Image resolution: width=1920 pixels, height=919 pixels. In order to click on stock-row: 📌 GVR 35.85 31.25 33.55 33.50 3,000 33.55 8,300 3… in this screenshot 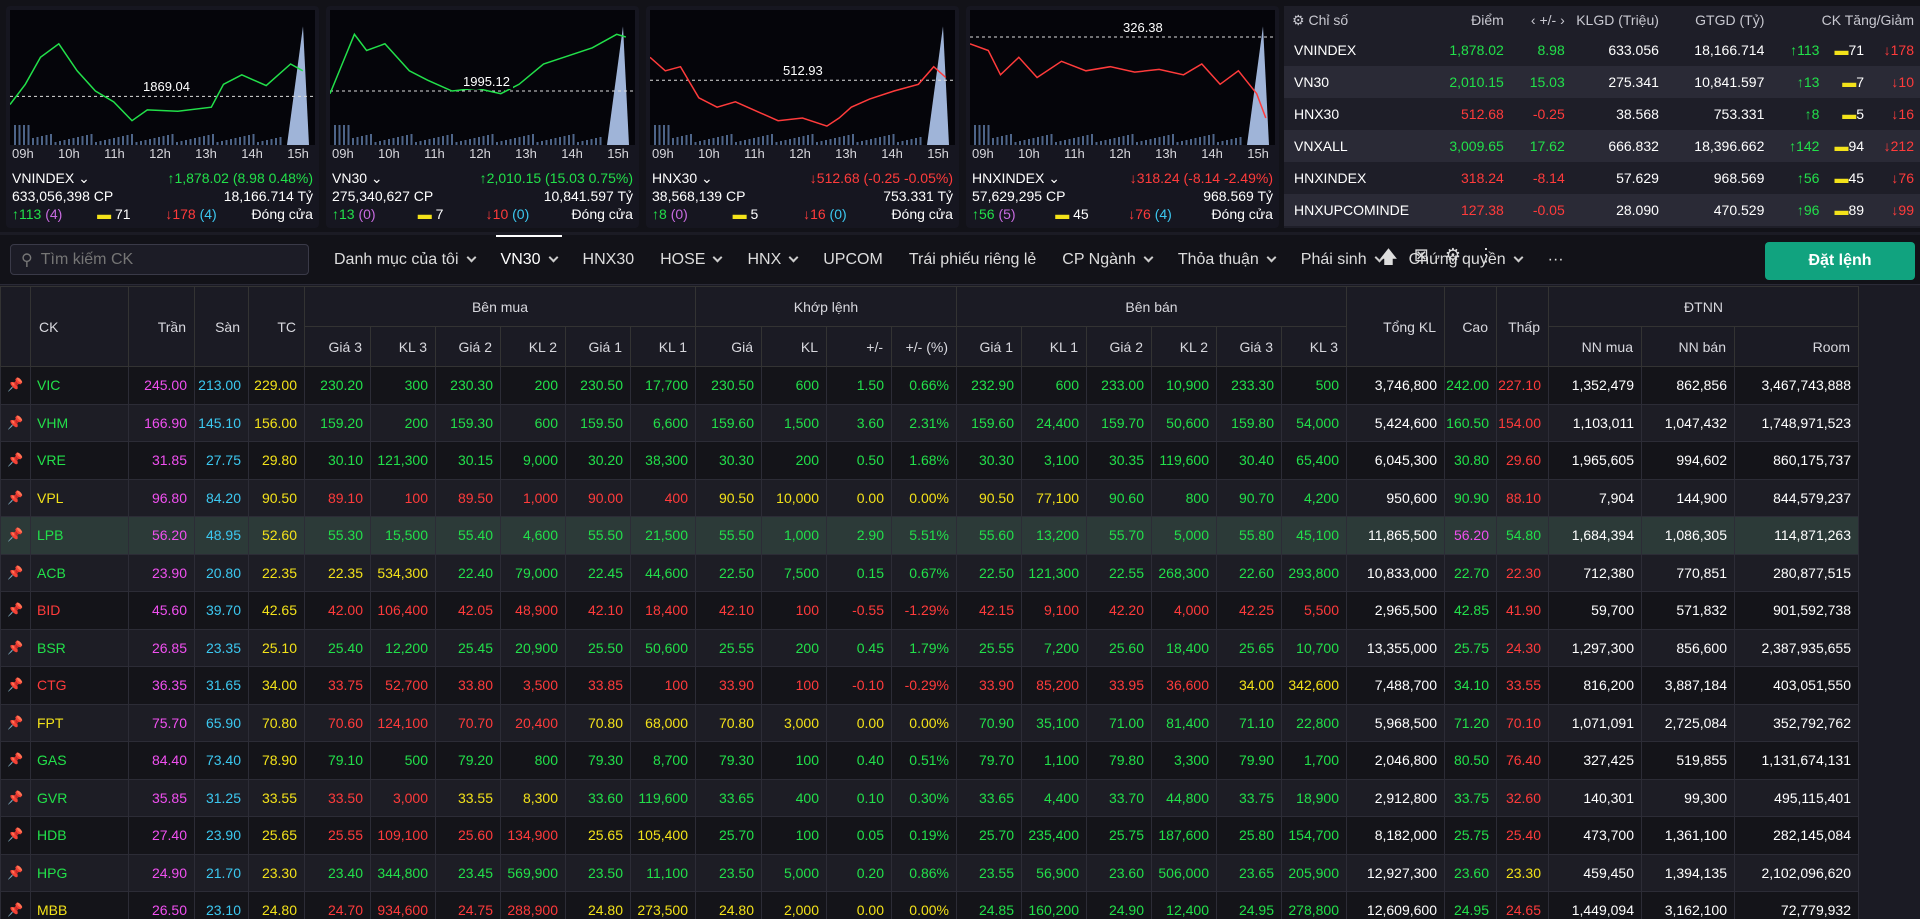, I will do `click(929, 797)`.